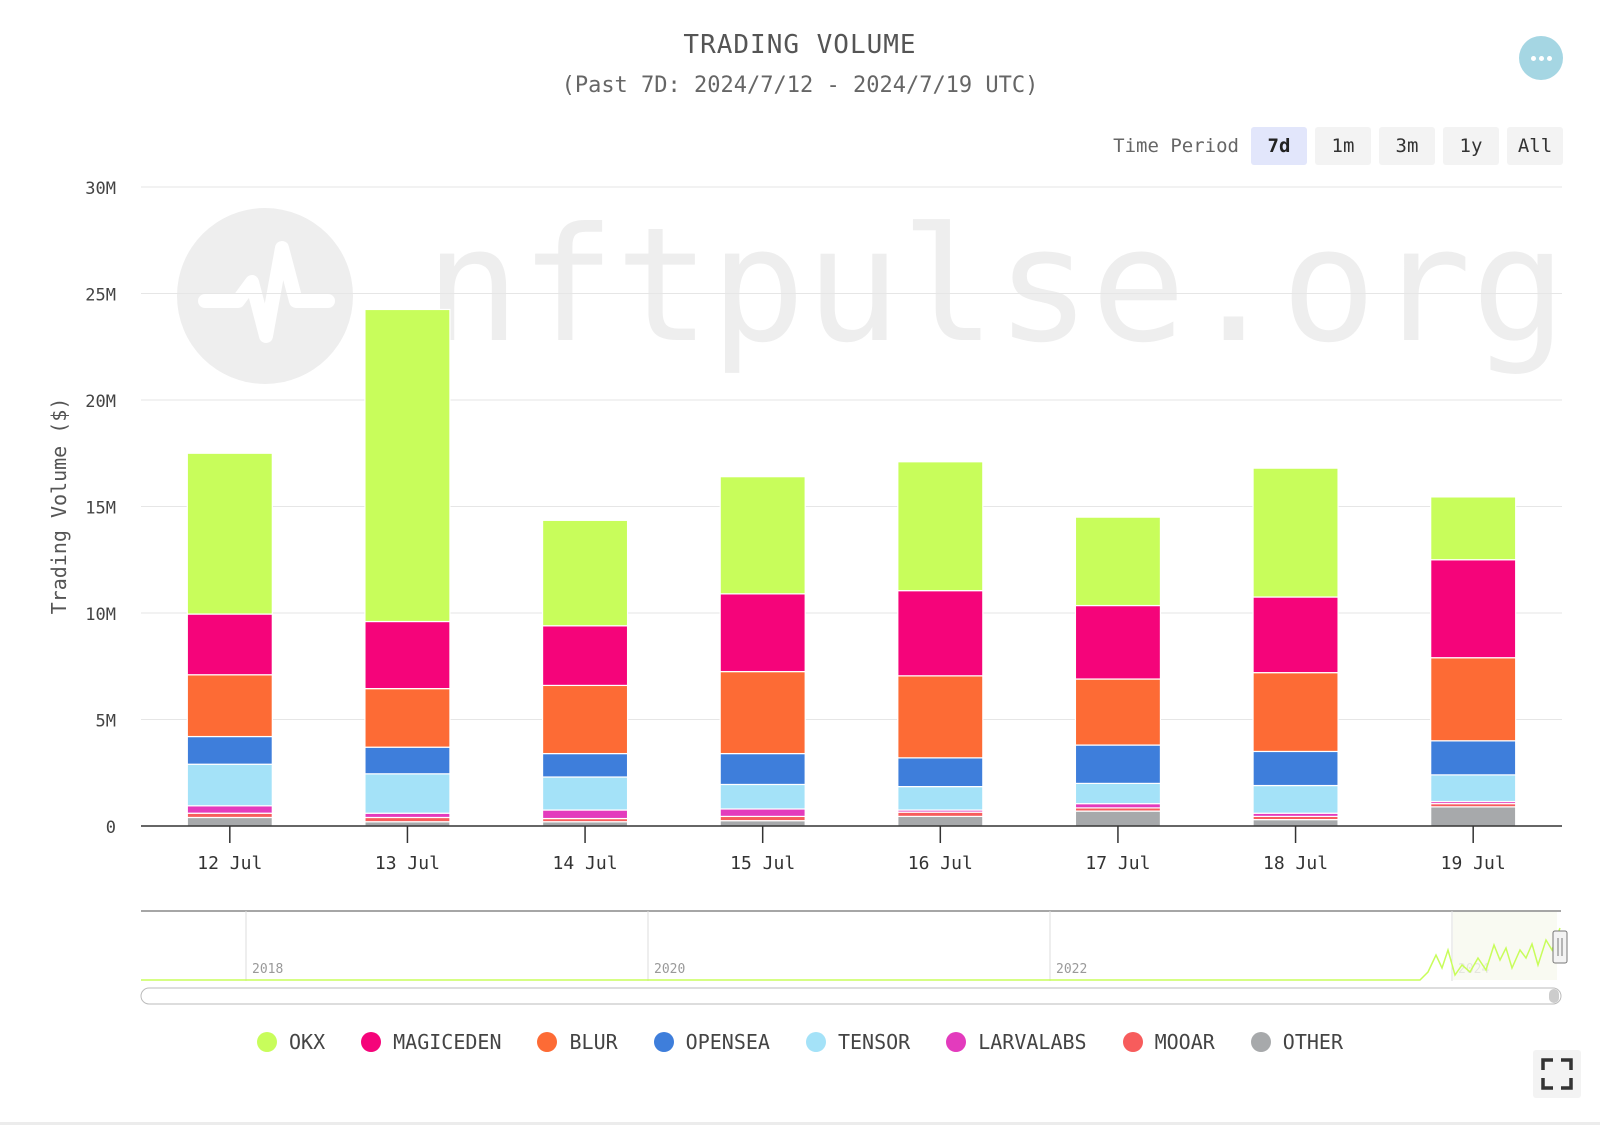 This screenshot has height=1125, width=1600. Describe the element at coordinates (1554, 996) in the screenshot. I see `navigator-scroll-thumb` at that location.